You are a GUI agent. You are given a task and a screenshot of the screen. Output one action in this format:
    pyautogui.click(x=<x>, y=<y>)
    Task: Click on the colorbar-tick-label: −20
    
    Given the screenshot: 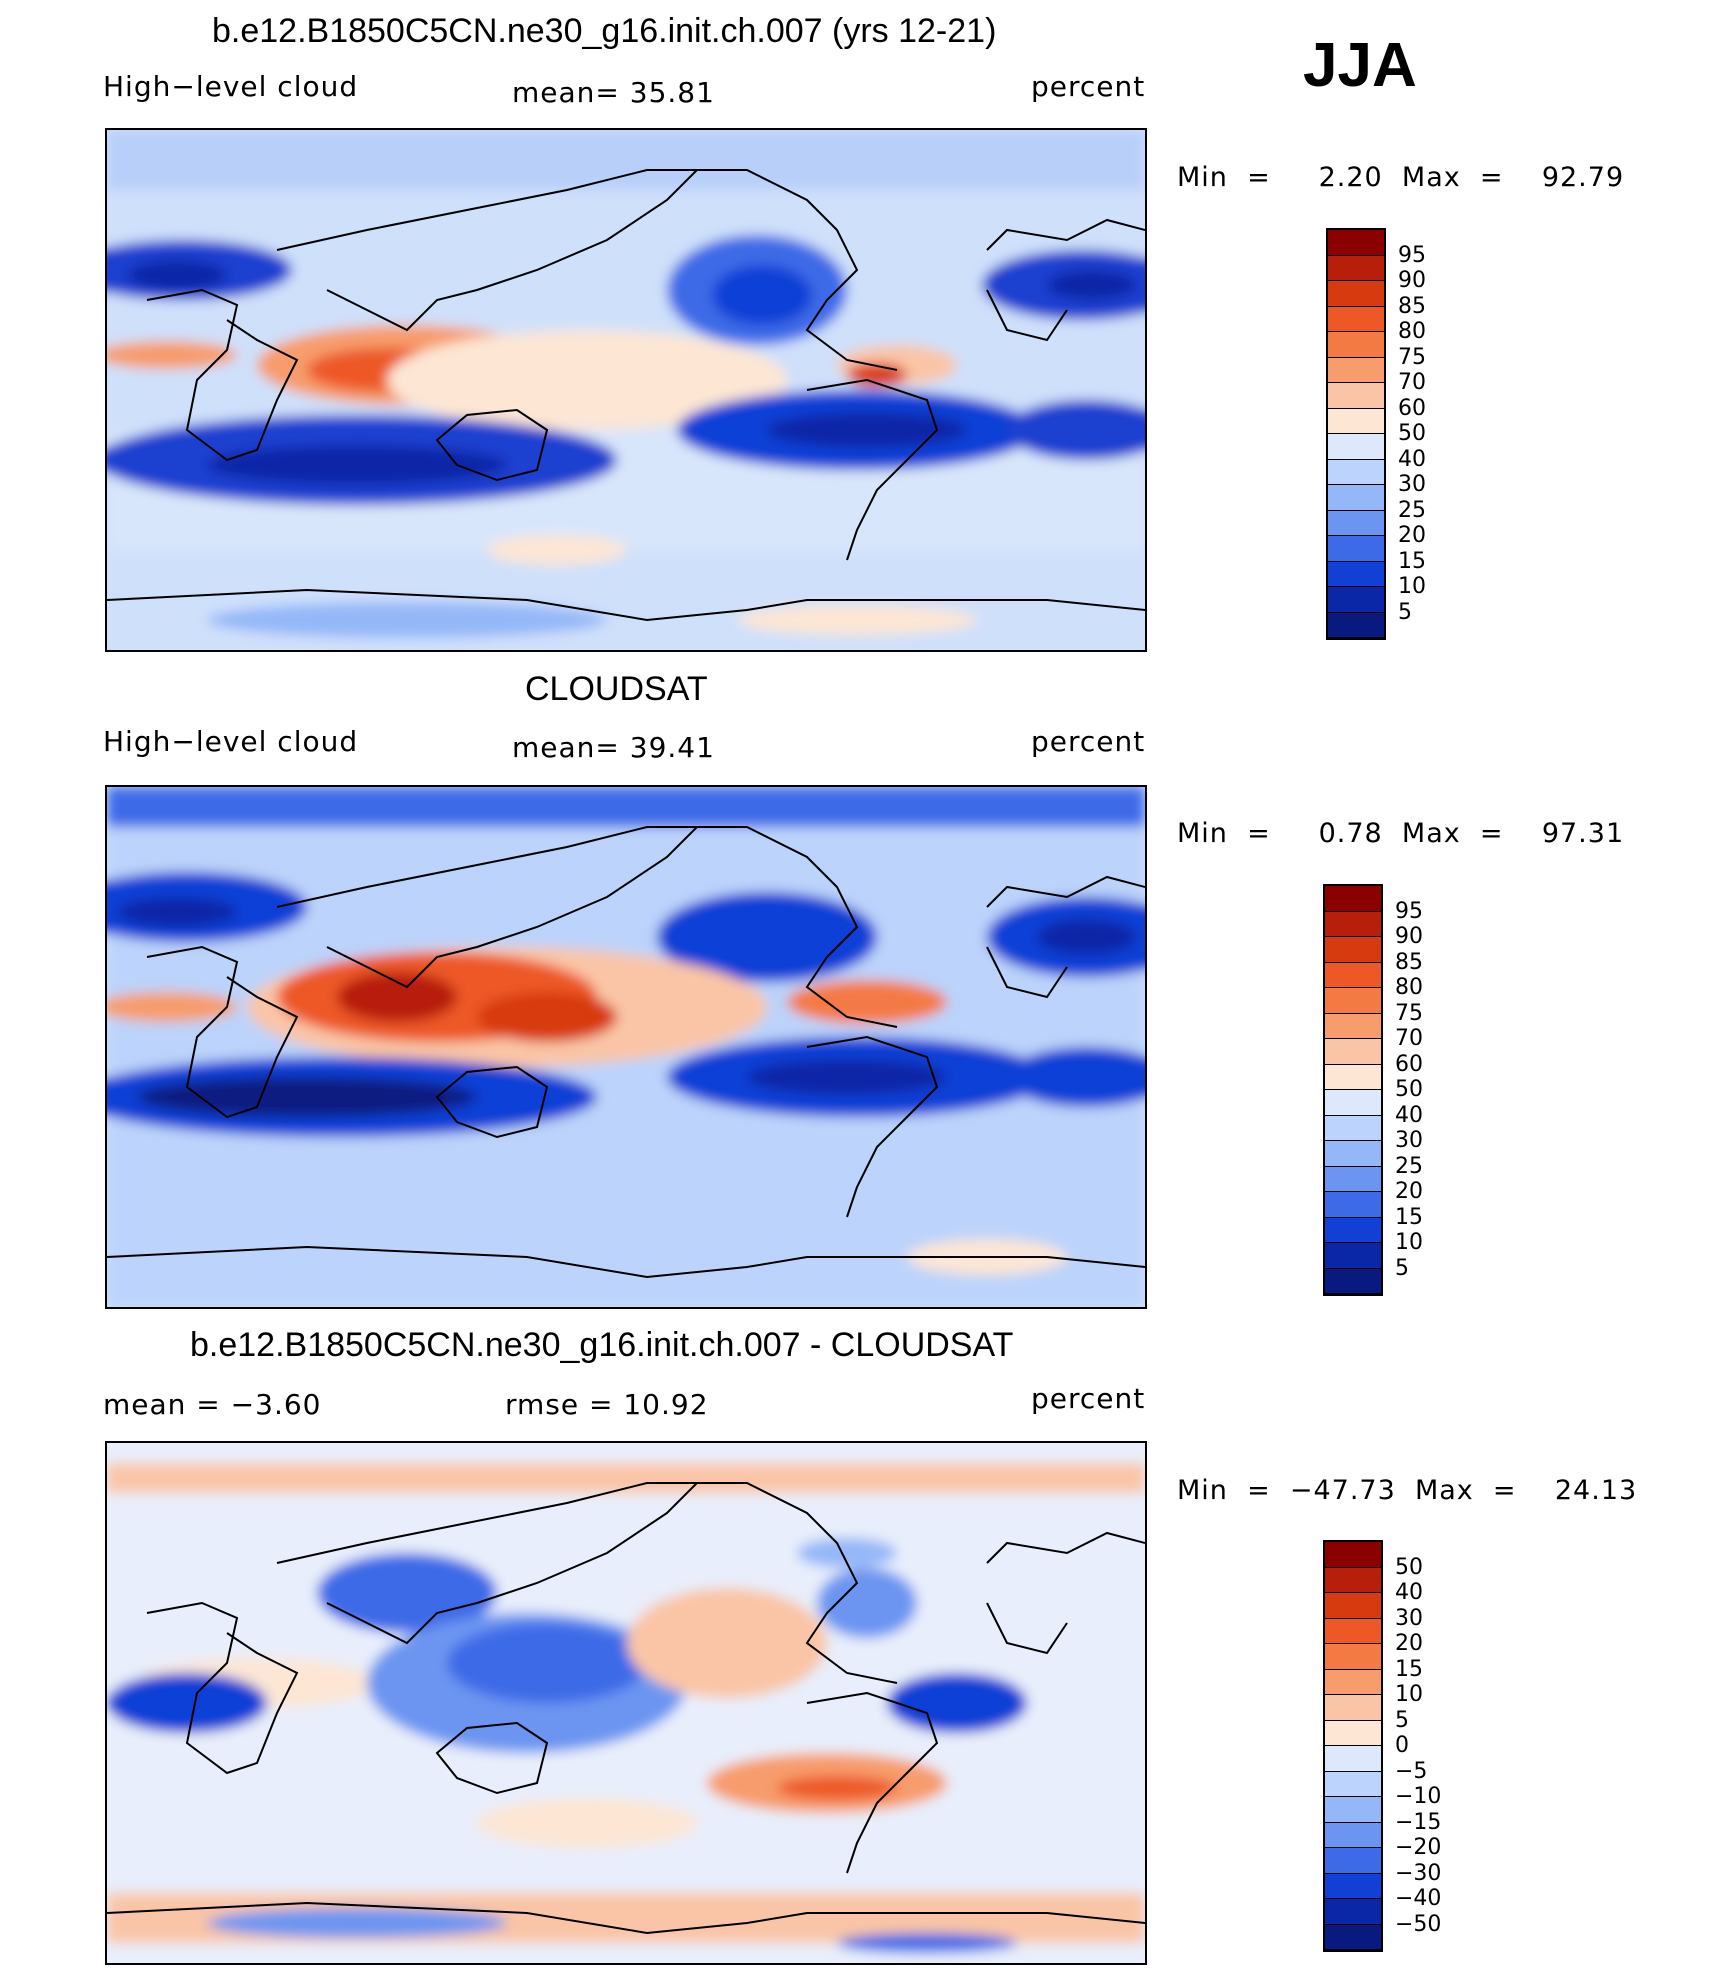 What is the action you would take?
    pyautogui.click(x=1418, y=1847)
    